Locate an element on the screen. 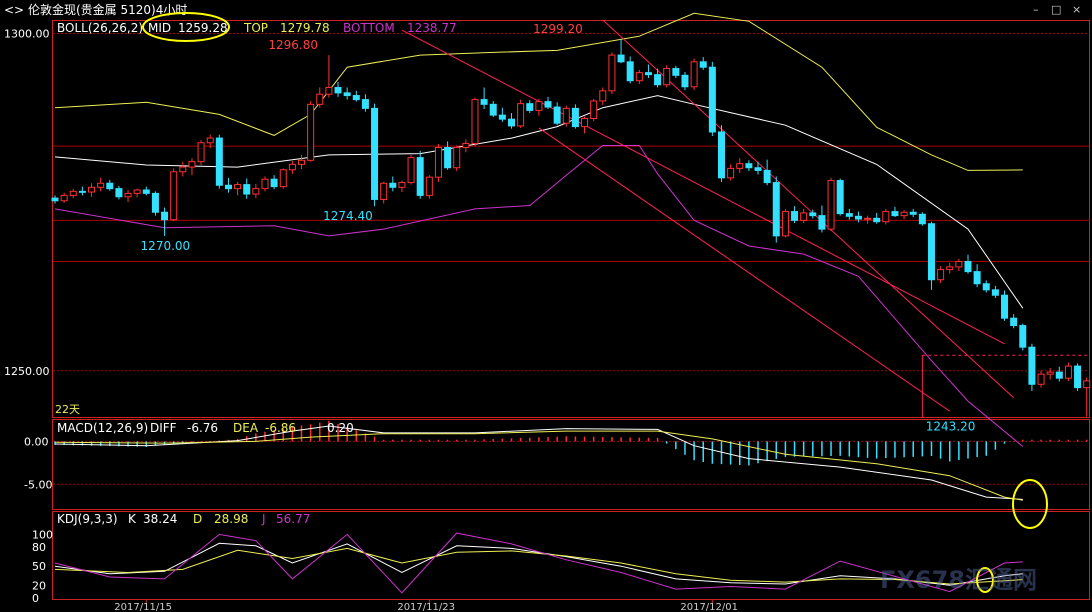 This screenshot has width=1092, height=612. kdj-tick-label: 50 is located at coordinates (39, 566).